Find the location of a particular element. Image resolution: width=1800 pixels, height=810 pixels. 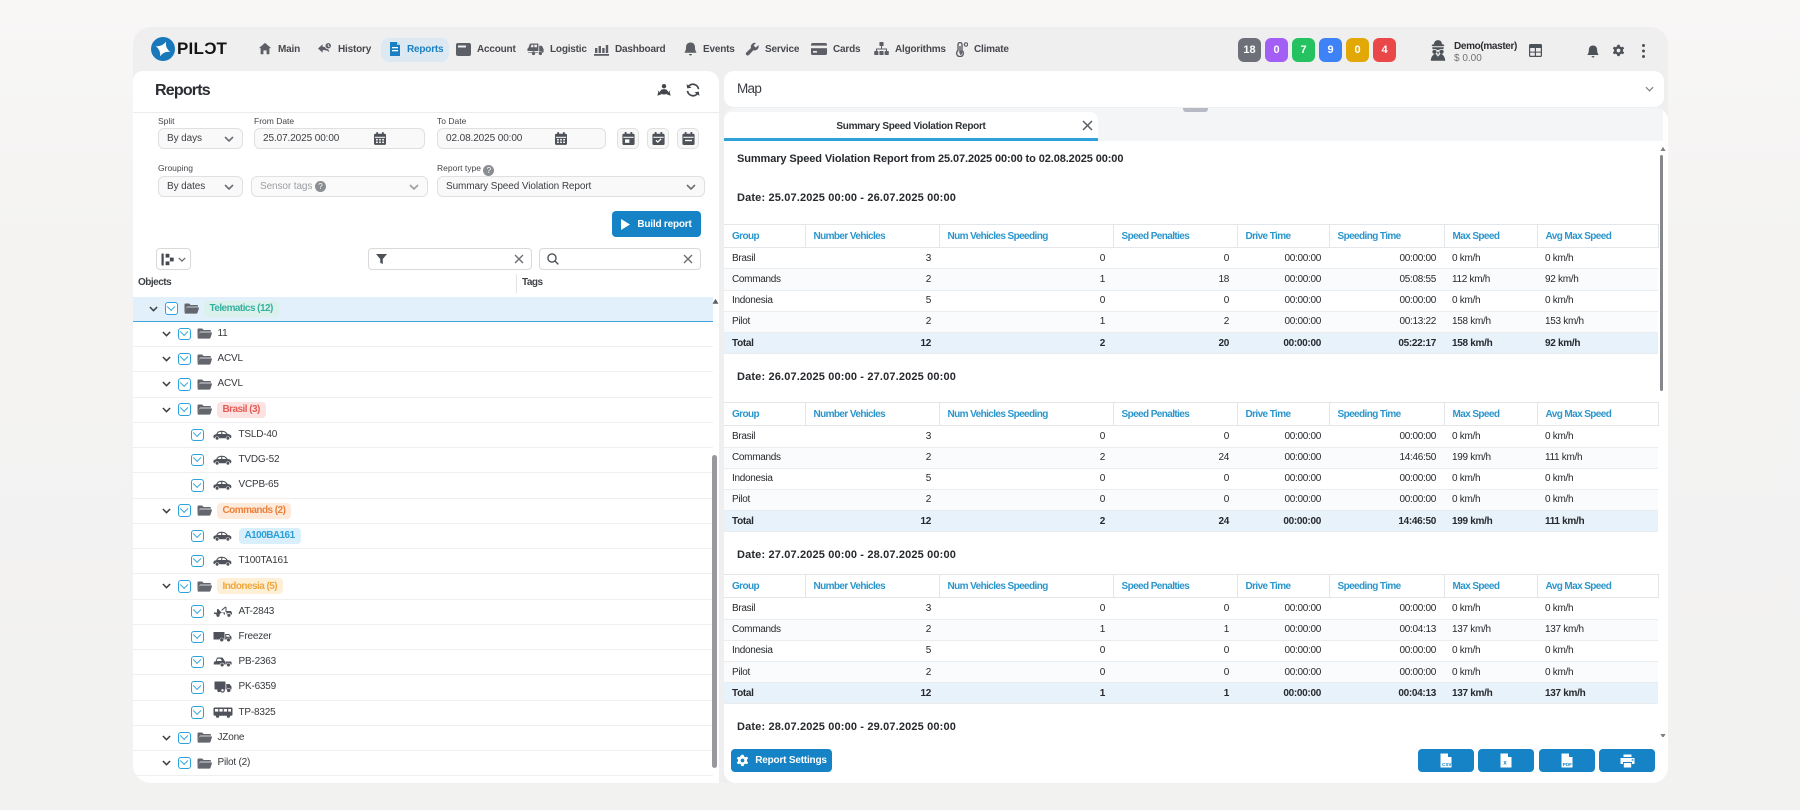

svg-text: x is located at coordinates (1505, 764).